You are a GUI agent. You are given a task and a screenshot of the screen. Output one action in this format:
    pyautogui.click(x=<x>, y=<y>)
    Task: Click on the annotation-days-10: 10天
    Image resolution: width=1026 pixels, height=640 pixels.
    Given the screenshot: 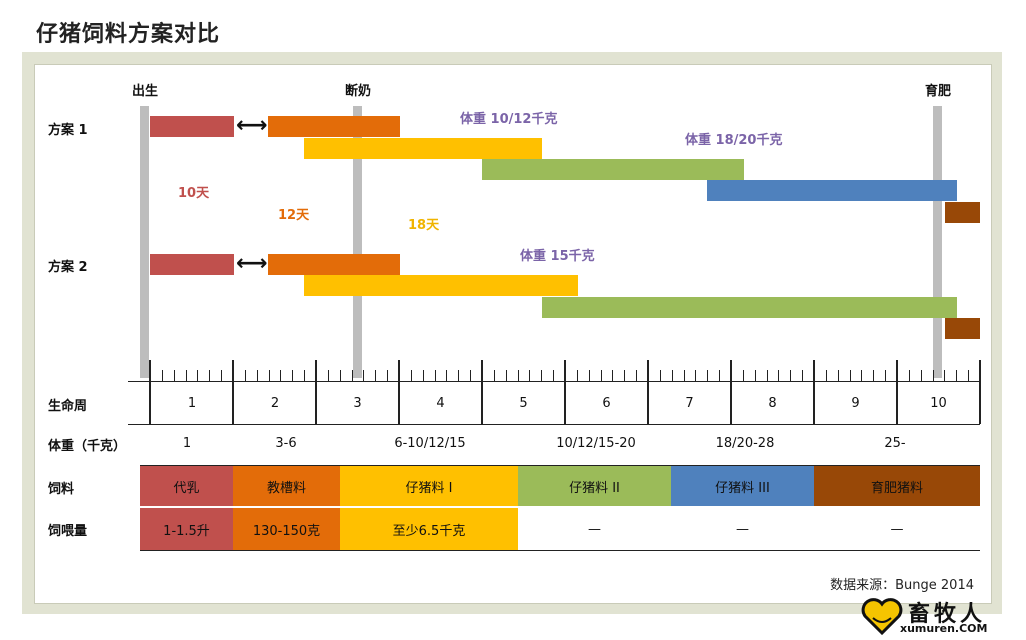 What is the action you would take?
    pyautogui.click(x=194, y=193)
    